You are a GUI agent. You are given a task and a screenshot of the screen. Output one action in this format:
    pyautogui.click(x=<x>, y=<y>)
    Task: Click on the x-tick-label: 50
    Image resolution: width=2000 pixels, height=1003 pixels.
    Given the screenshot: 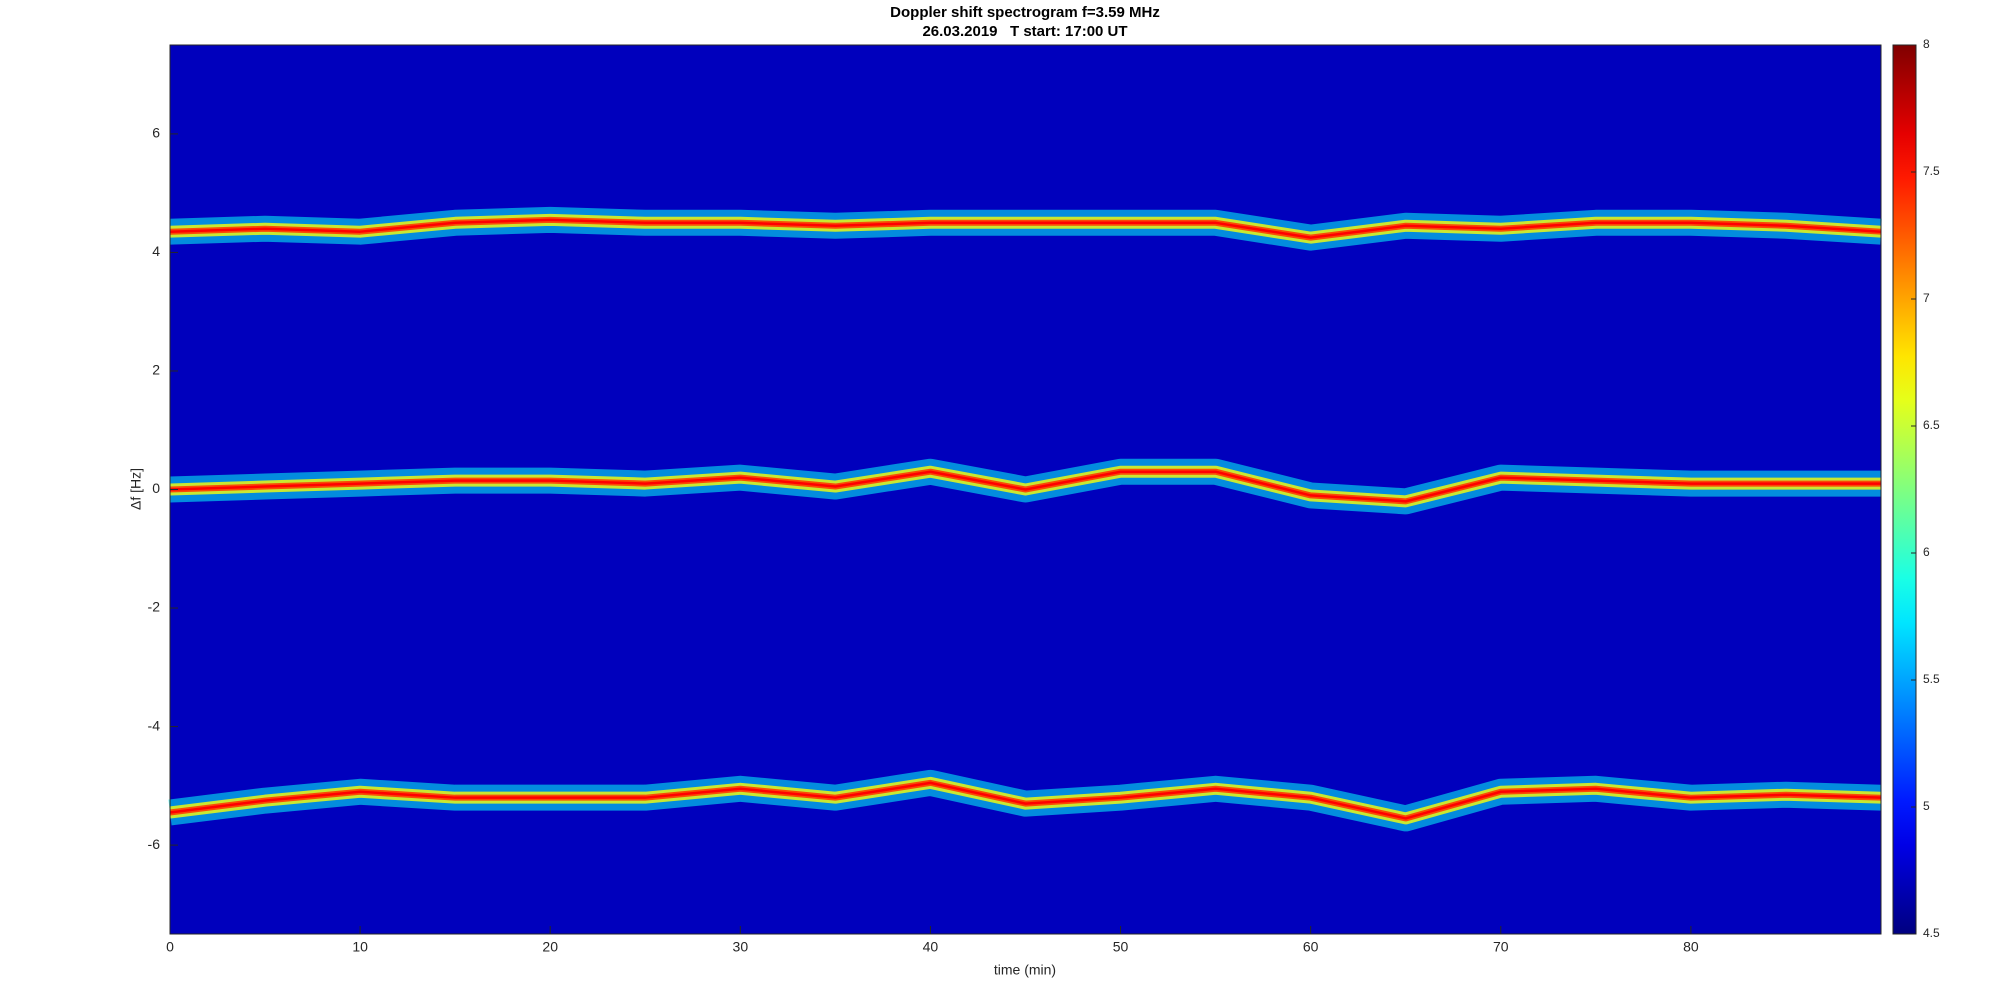 What is the action you would take?
    pyautogui.click(x=1121, y=947)
    